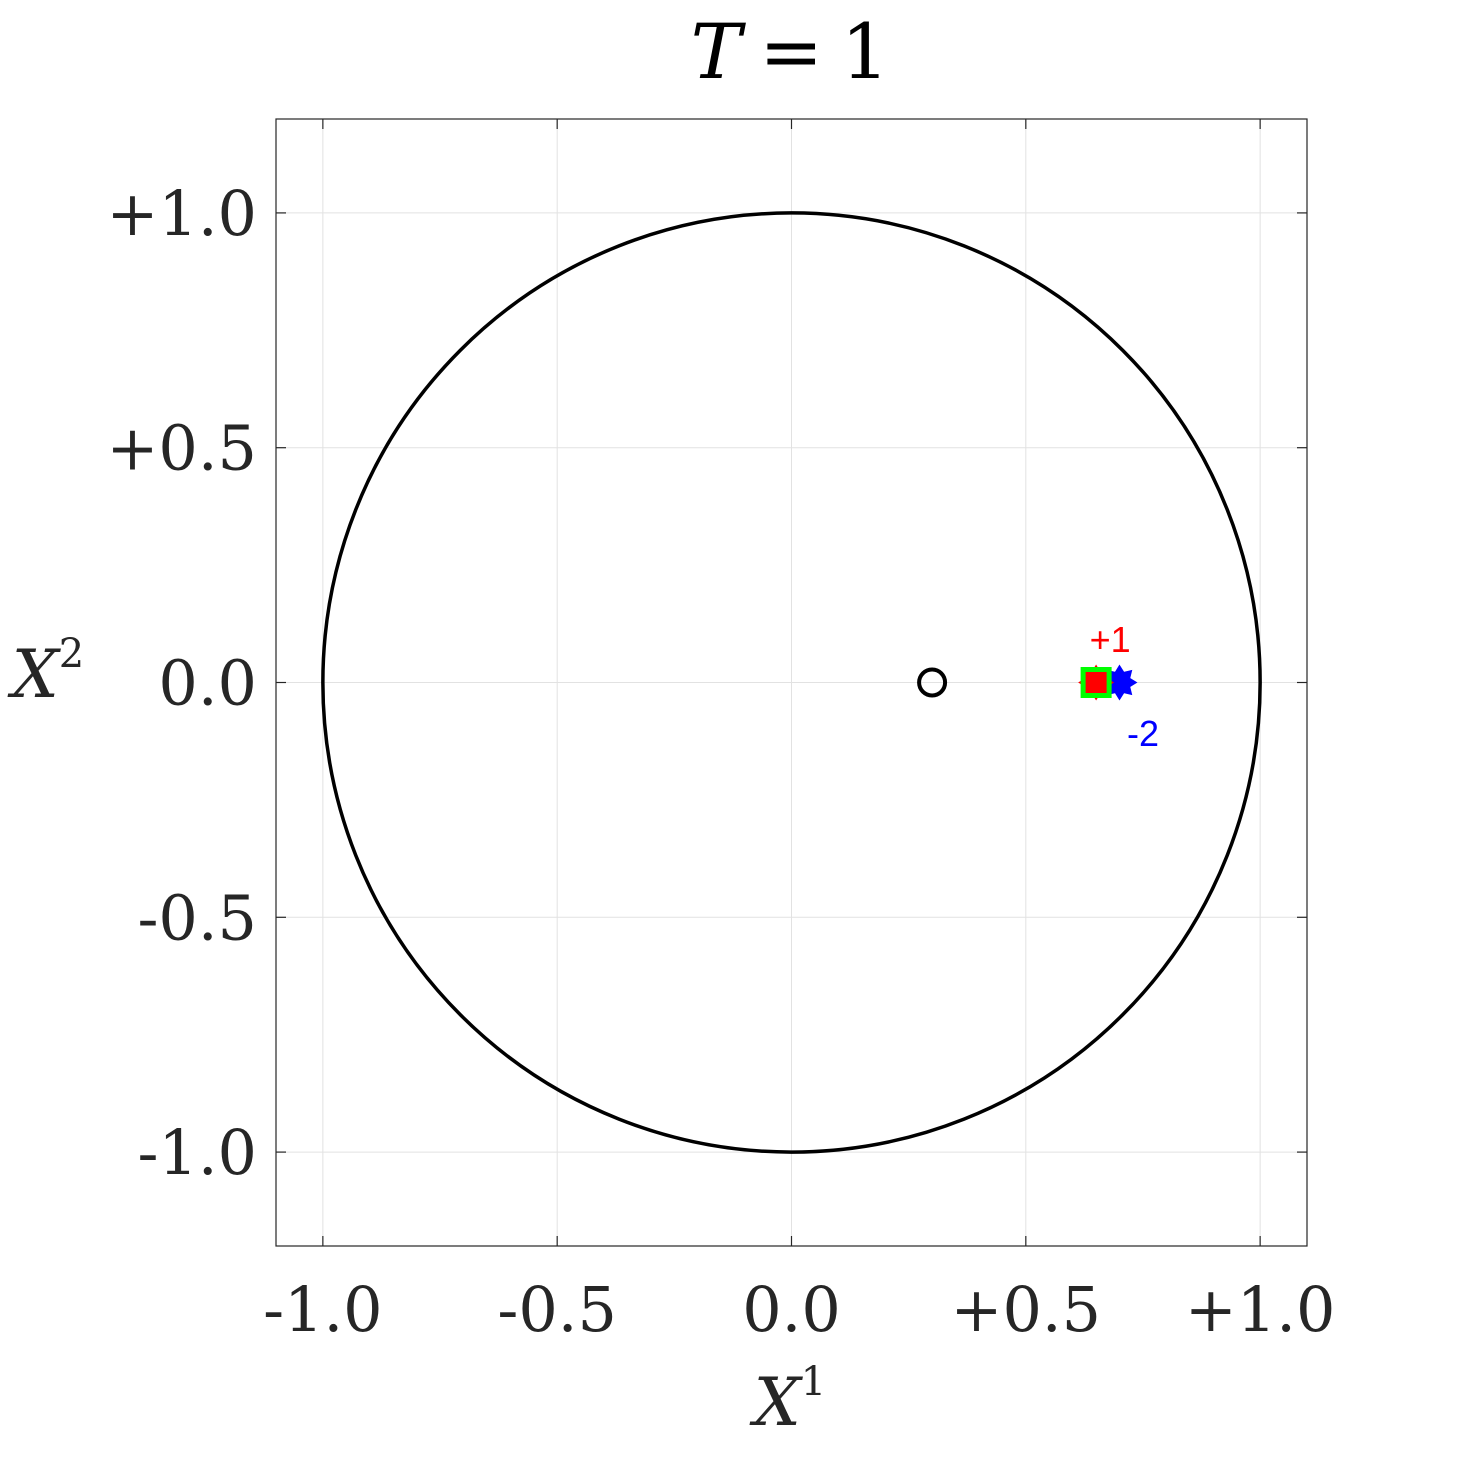  I want to click on y-tick-label: 0.0, so click(207, 683).